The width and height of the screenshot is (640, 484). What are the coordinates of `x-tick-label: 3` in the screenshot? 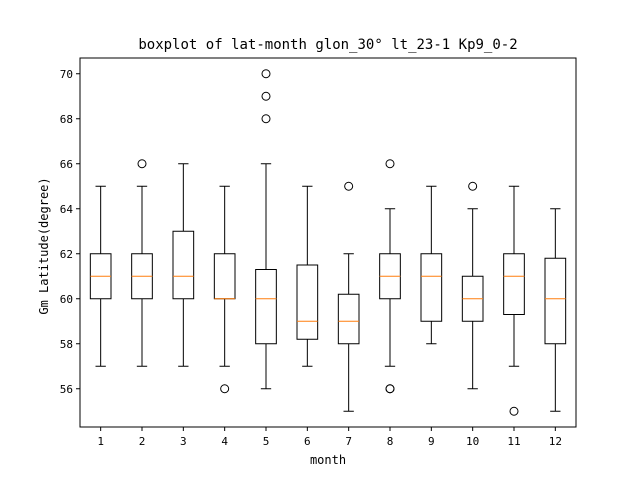 It's located at (183, 441).